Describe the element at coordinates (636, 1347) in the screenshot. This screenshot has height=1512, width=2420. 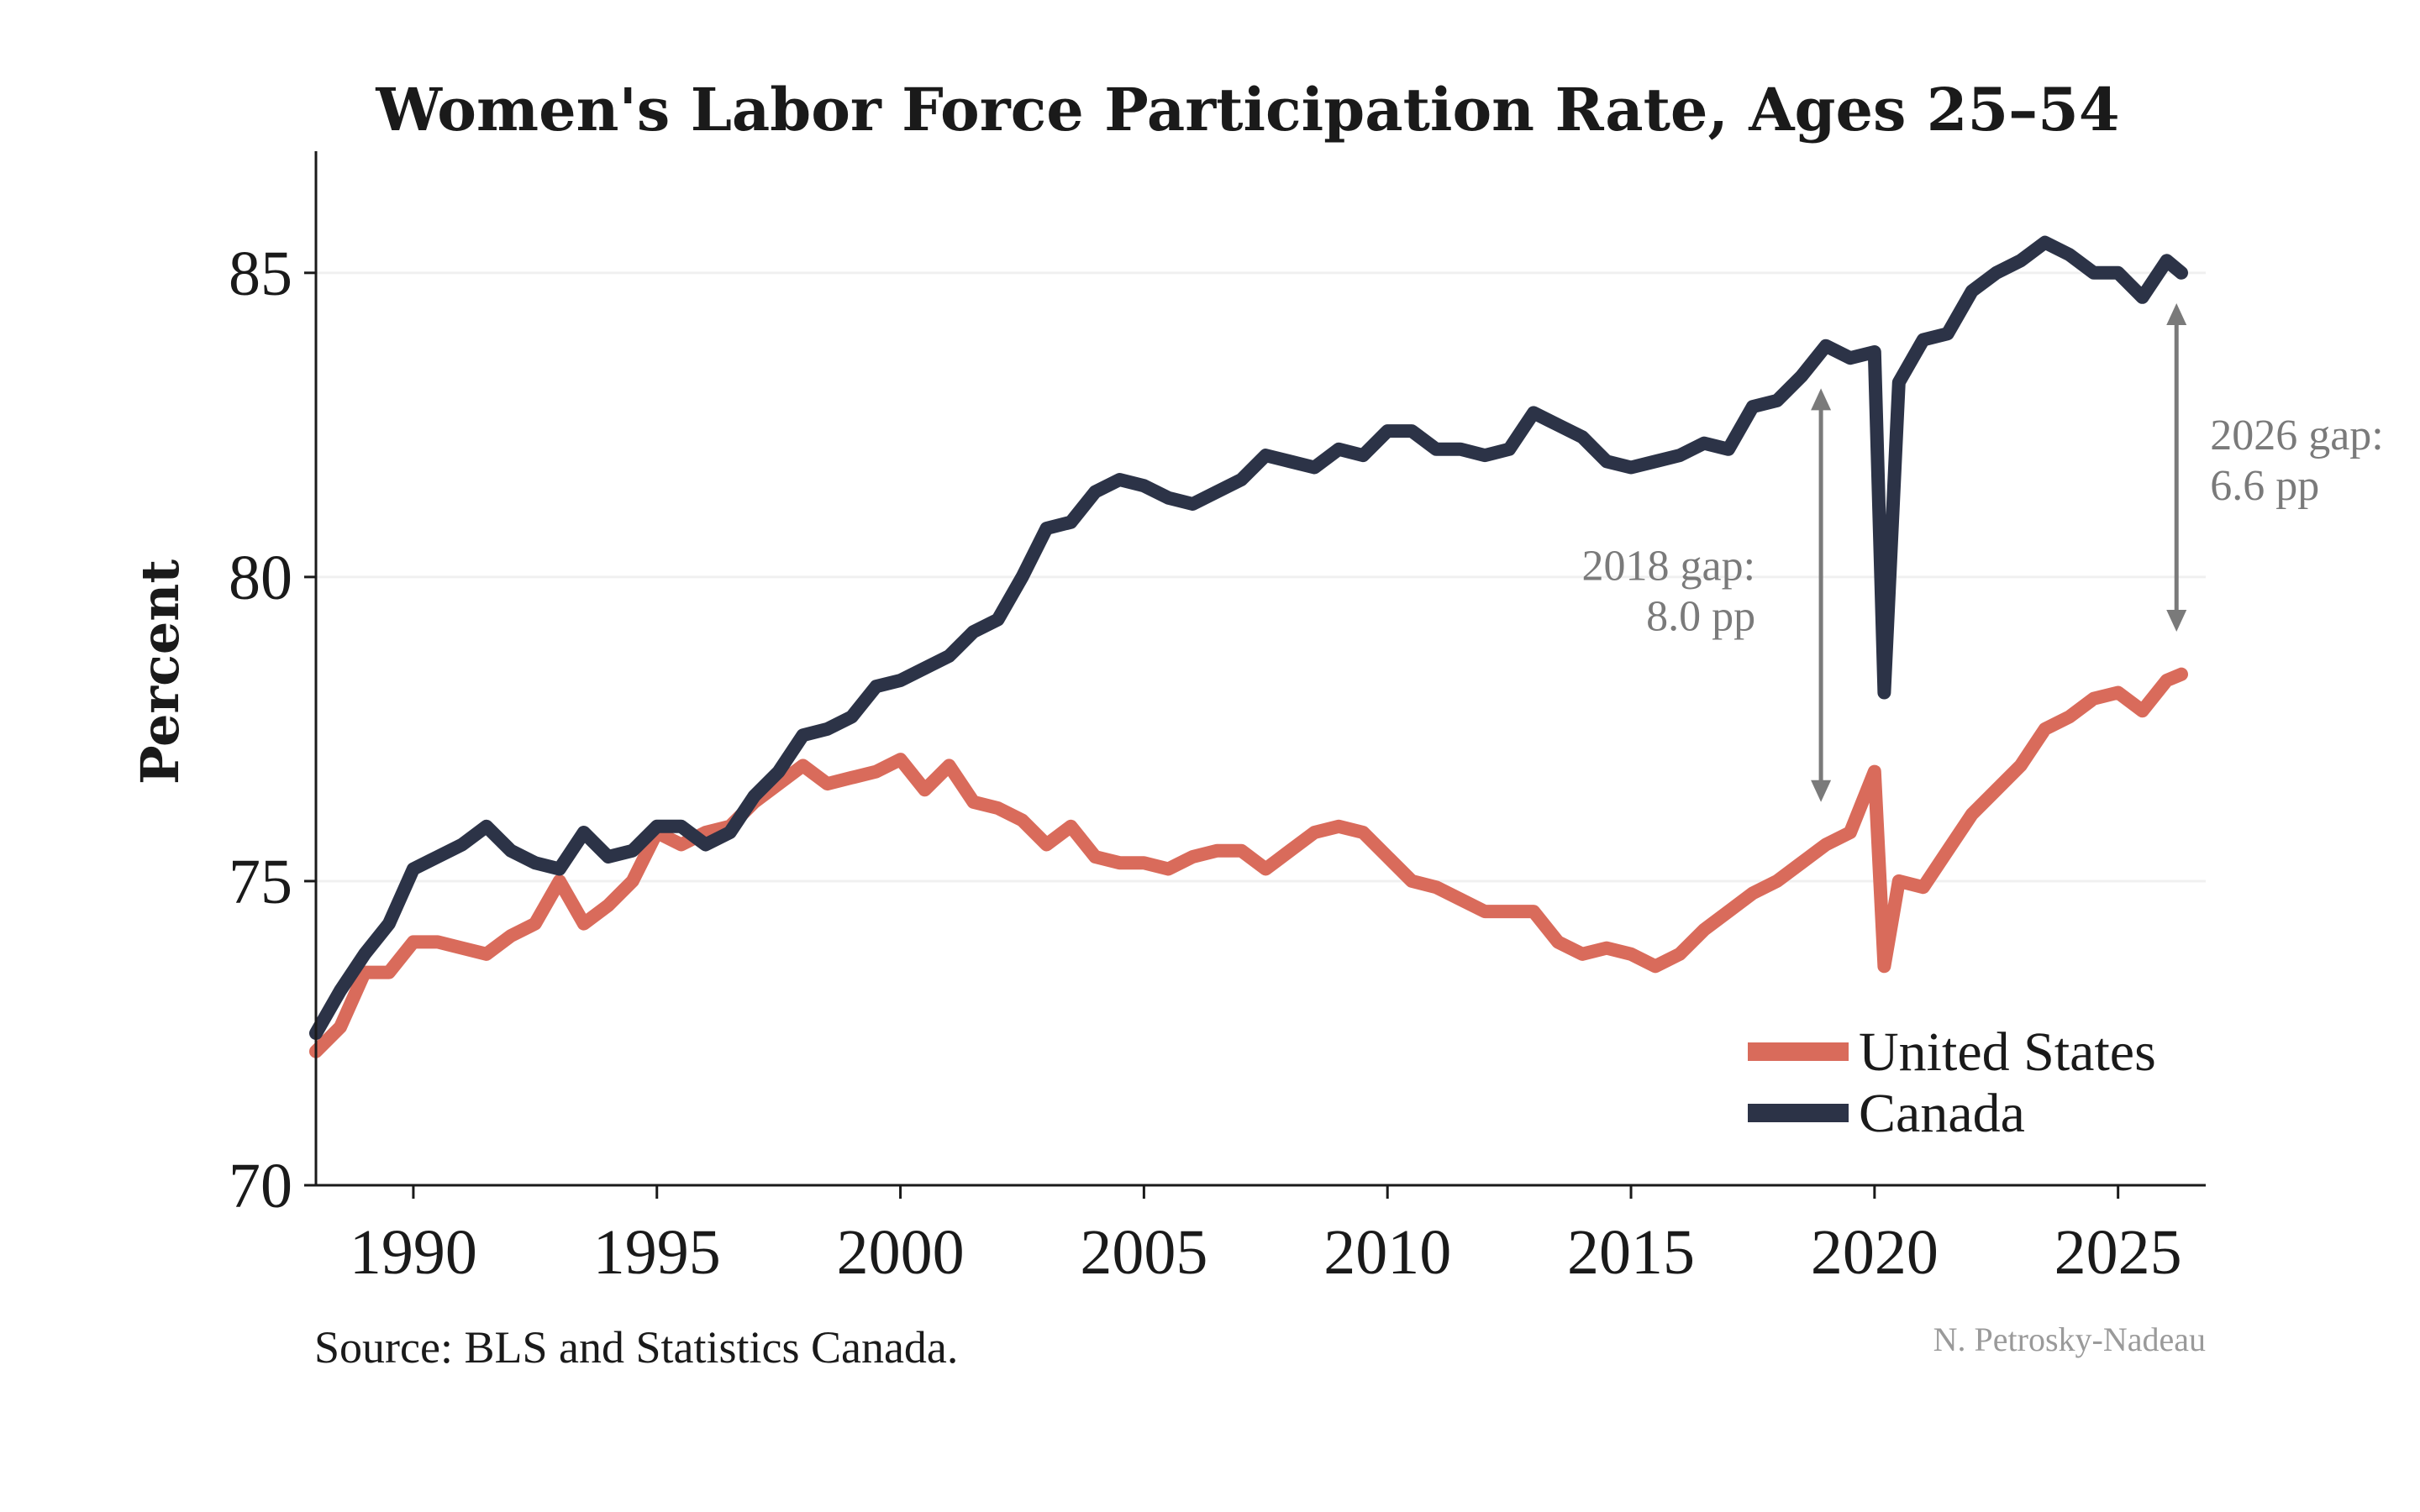
I see `source-note: Source: BLS and Statistics Canada.` at that location.